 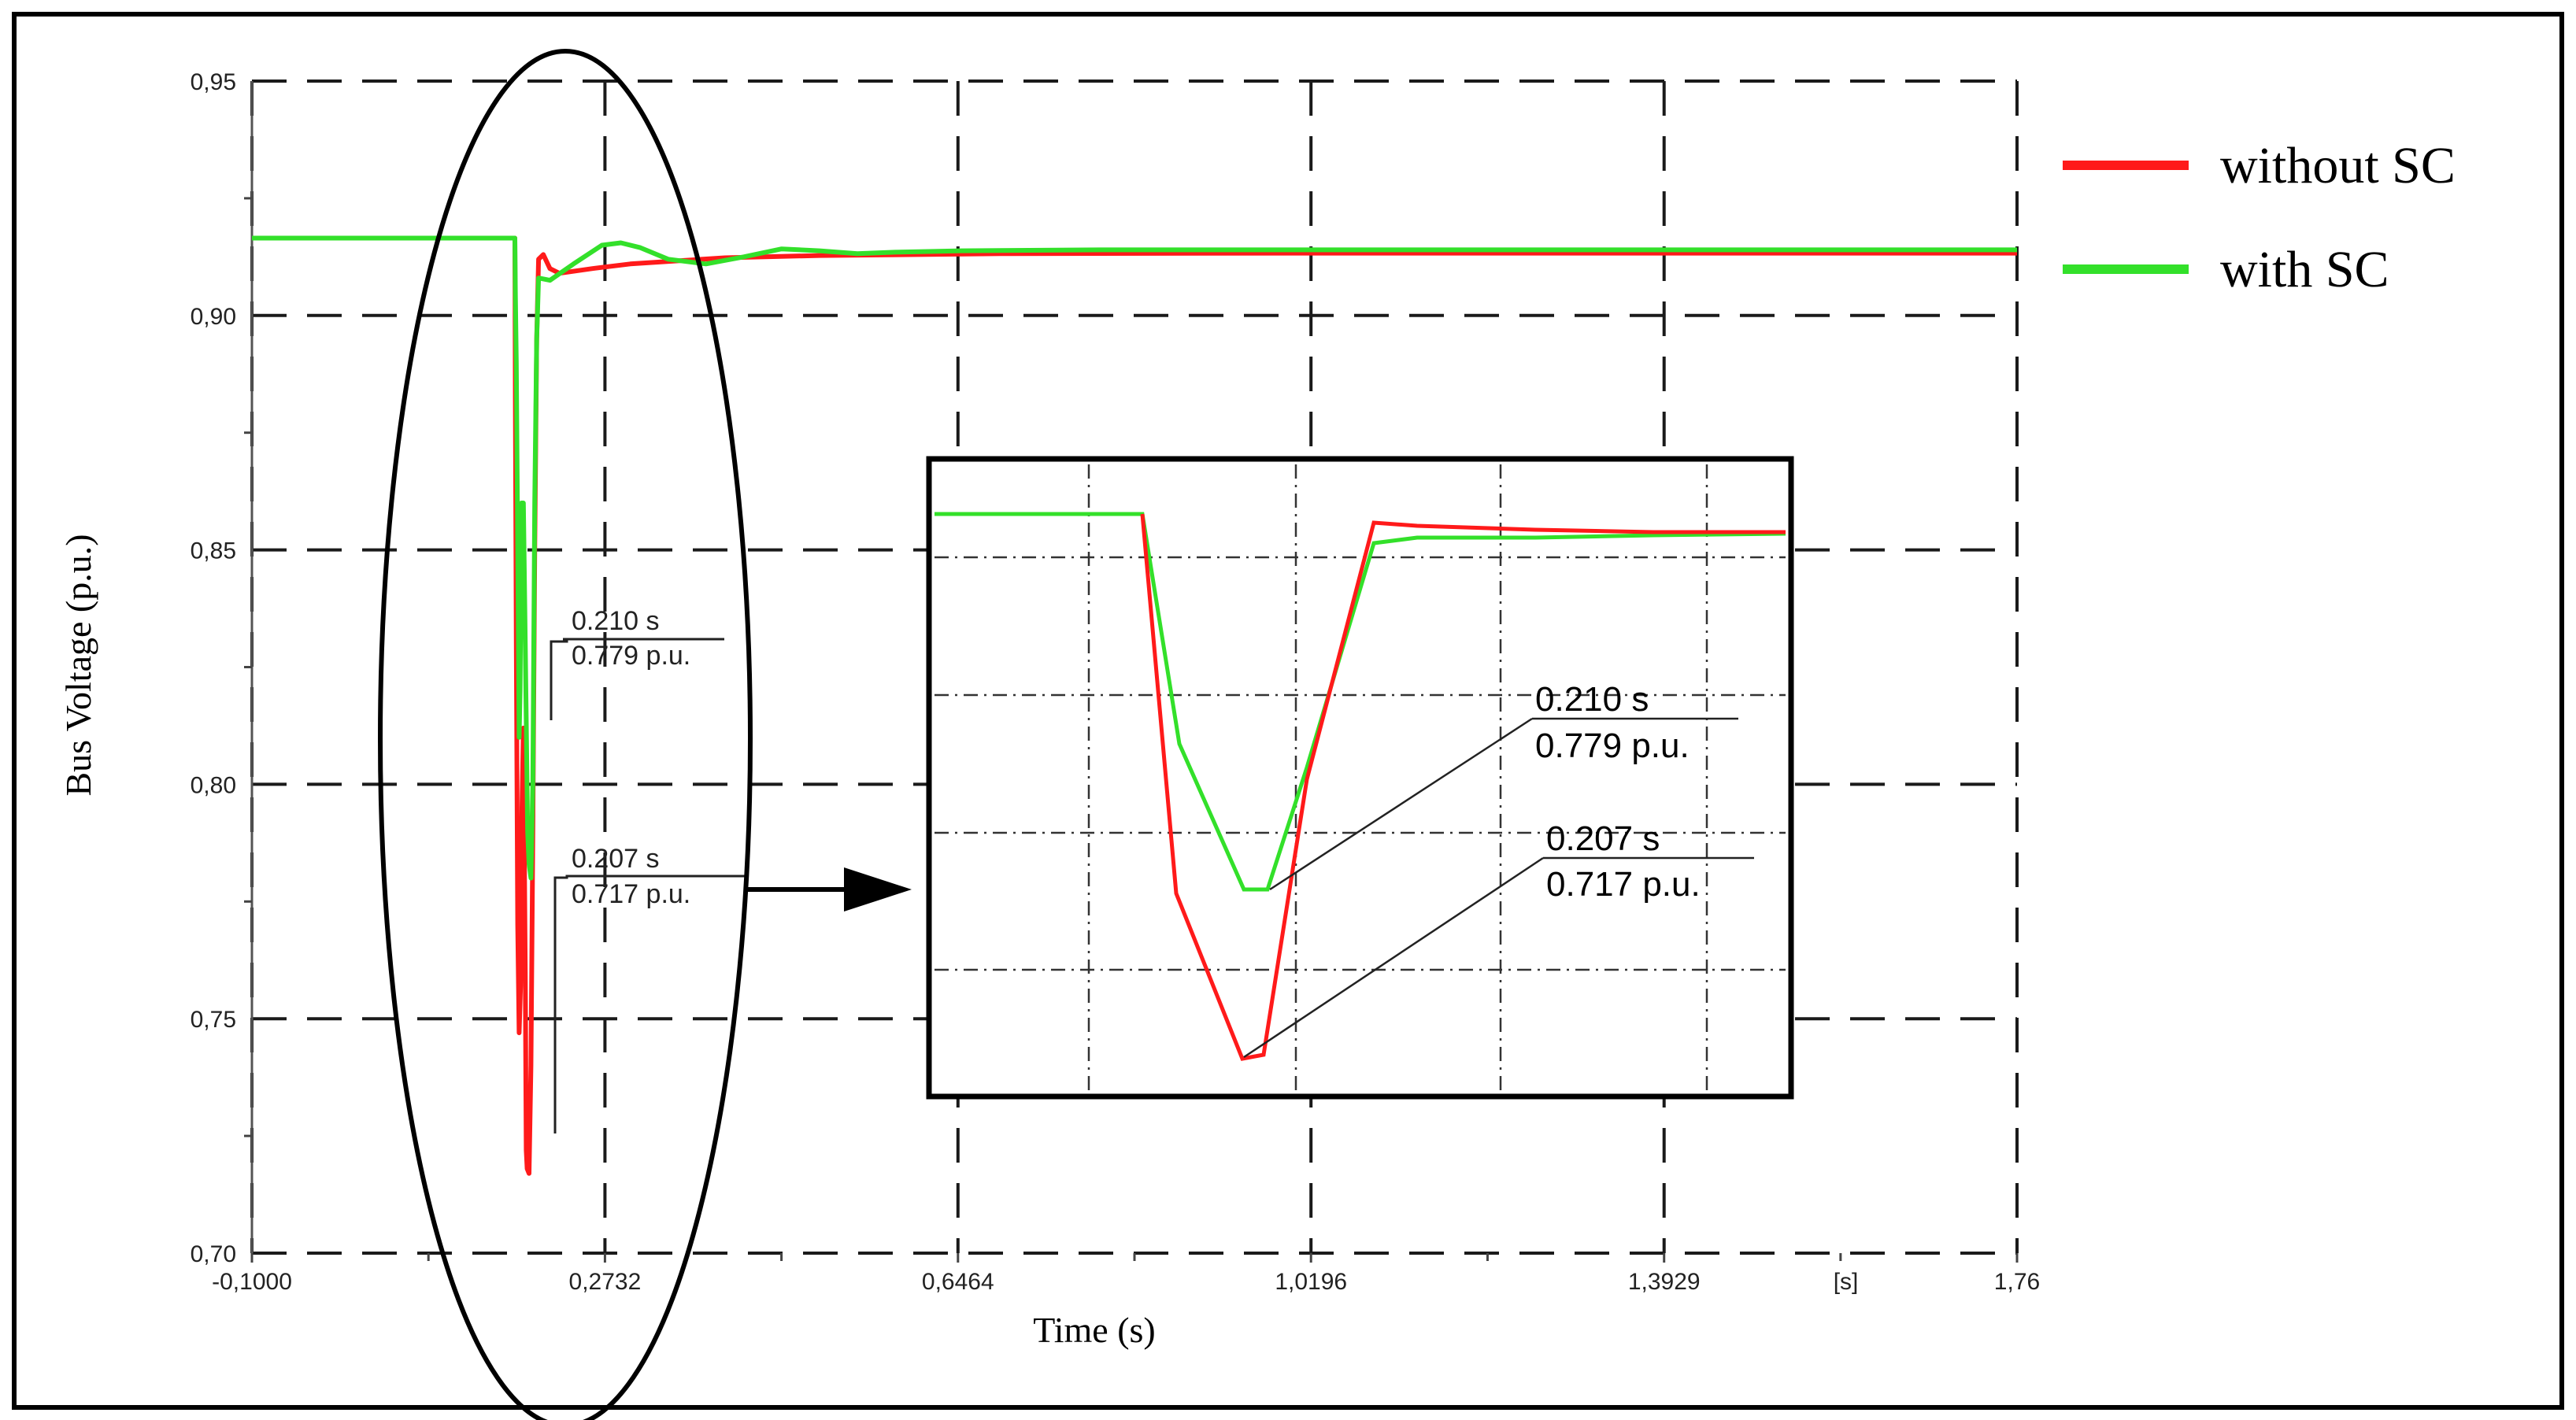 I want to click on y-tick-label-1: 0,90, so click(x=213, y=317).